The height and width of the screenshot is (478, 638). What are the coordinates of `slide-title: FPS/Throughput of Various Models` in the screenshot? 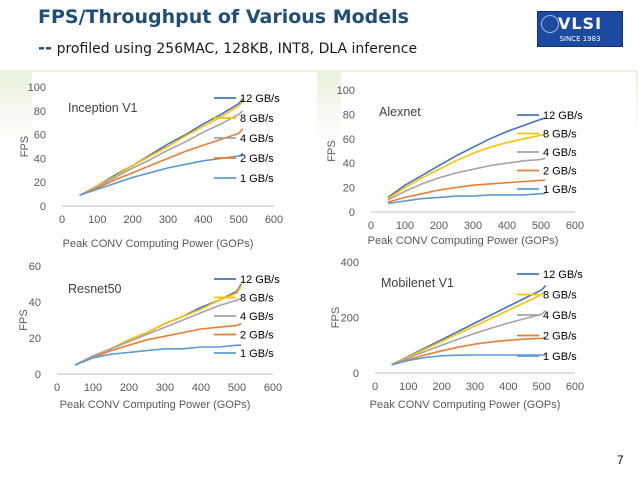 It's located at (223, 17).